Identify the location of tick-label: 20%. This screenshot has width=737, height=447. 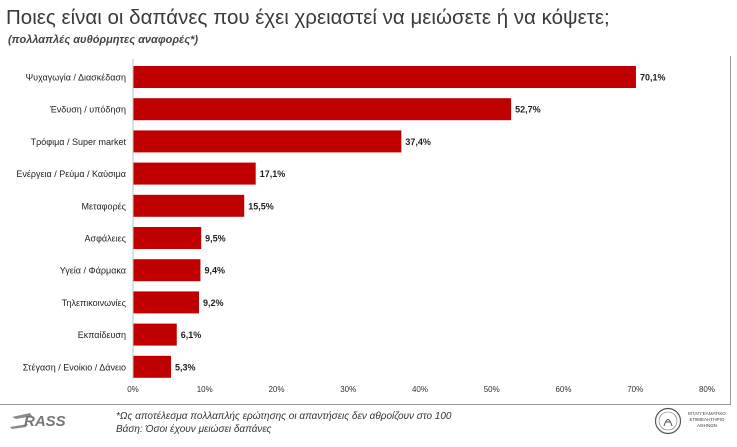
(276, 389).